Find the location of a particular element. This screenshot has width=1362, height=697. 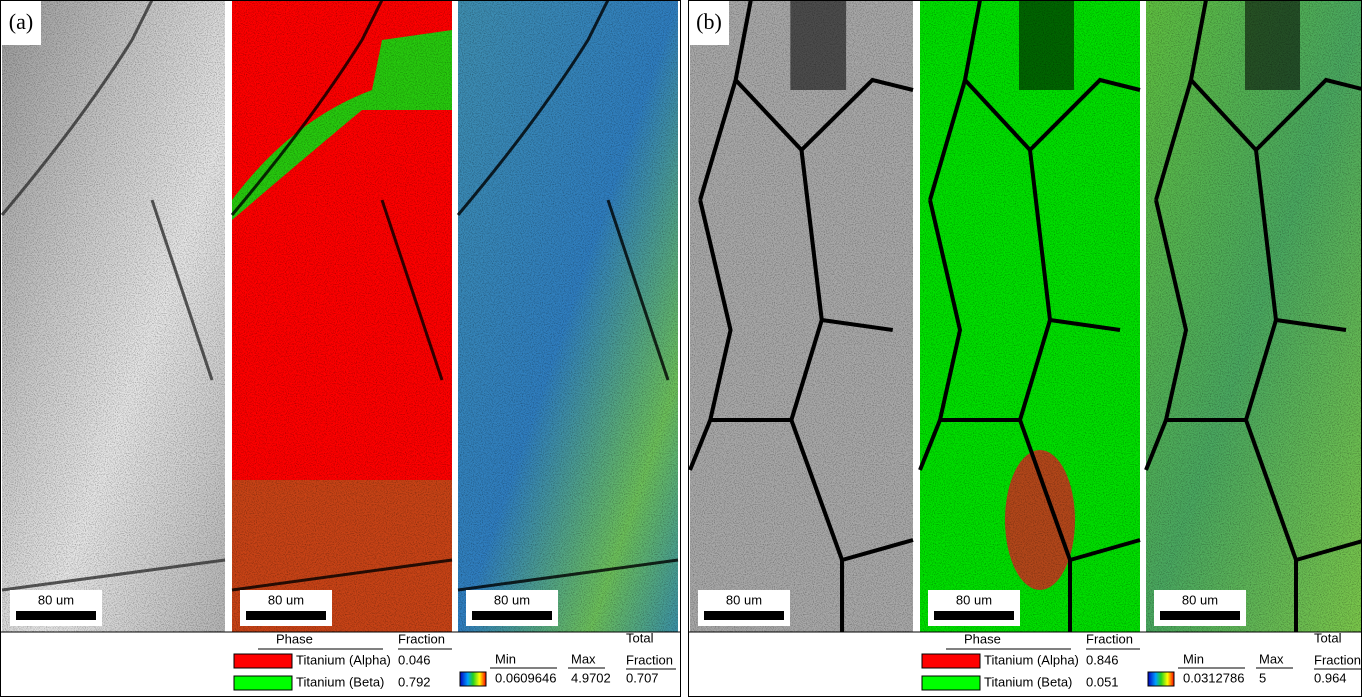

panel-label: (a) is located at coordinates (21, 21).